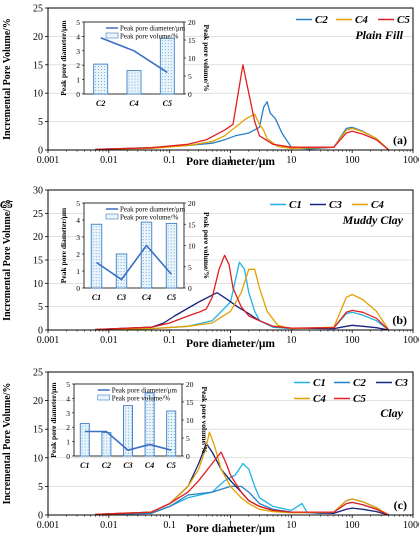  I want to click on inset-legend-volume-label: Peak pore volume/%, so click(141, 399).